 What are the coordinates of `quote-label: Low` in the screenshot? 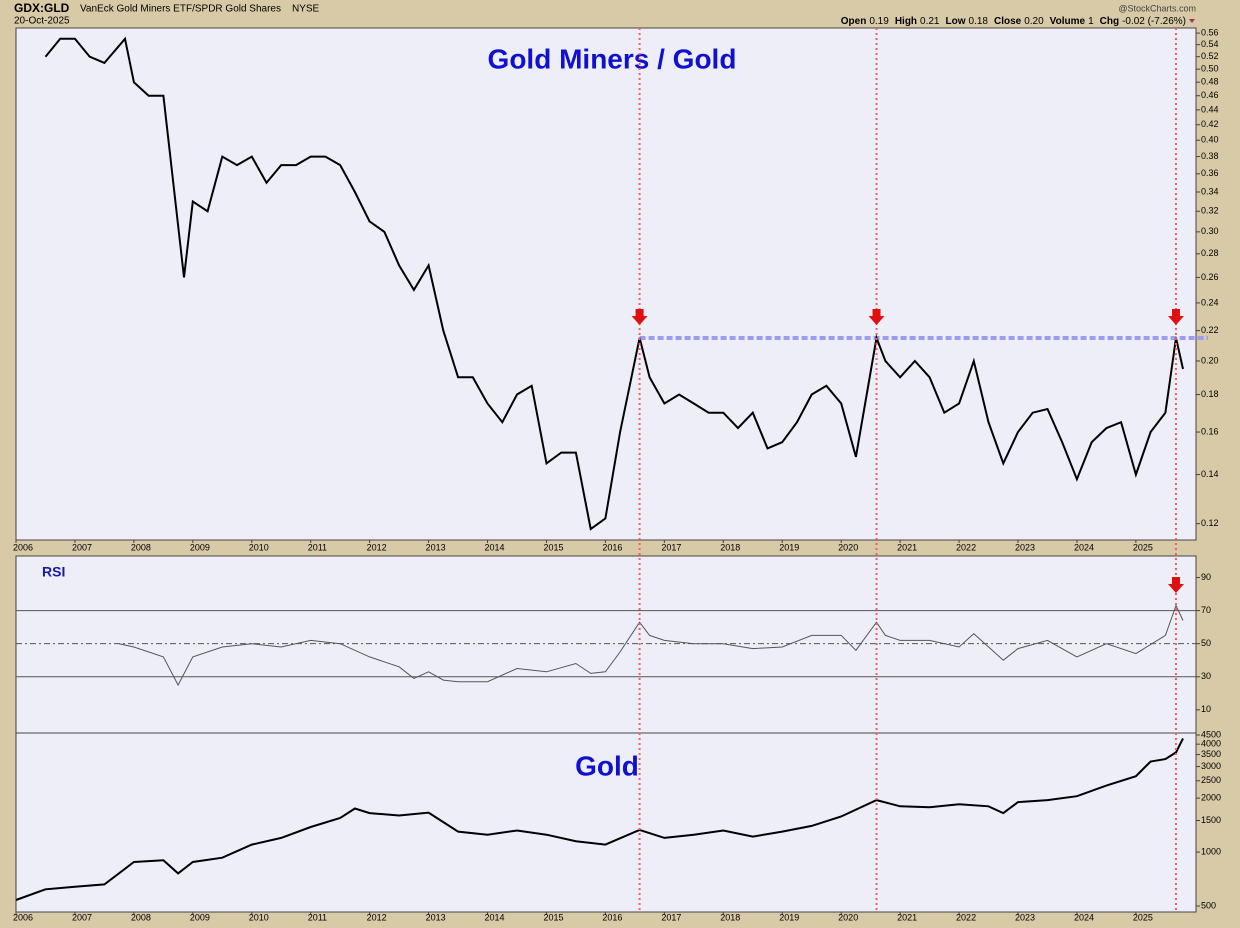 It's located at (956, 21).